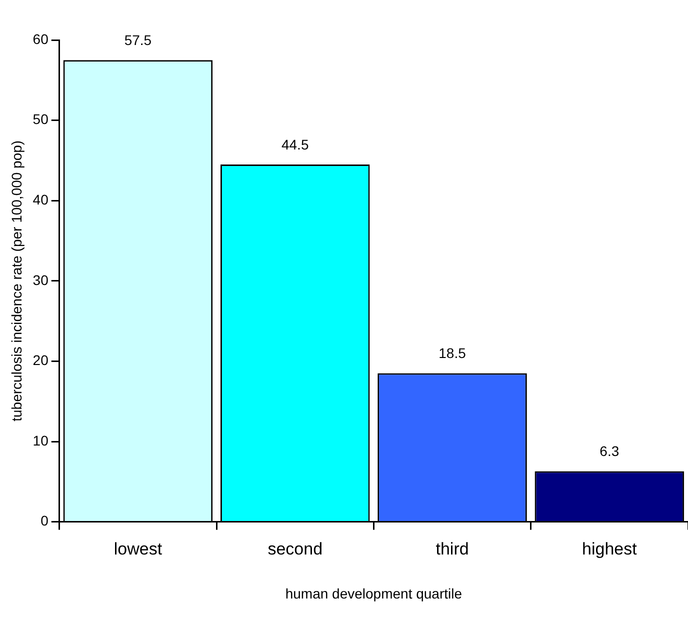  What do you see at coordinates (373, 593) in the screenshot?
I see `x-axis-title: human development quartile` at bounding box center [373, 593].